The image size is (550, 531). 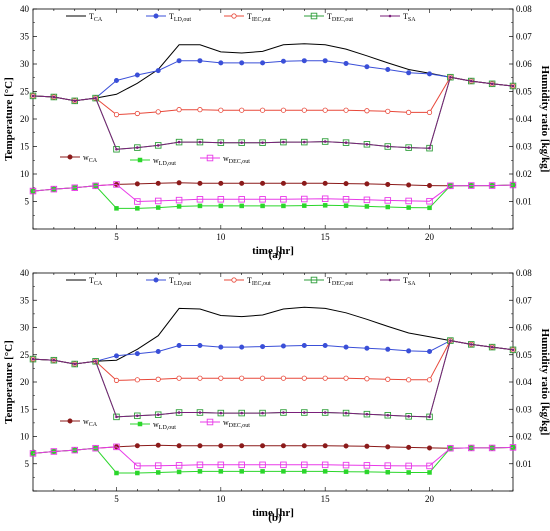 I want to click on y-axis-title: Temperature [°C], so click(x=9, y=119).